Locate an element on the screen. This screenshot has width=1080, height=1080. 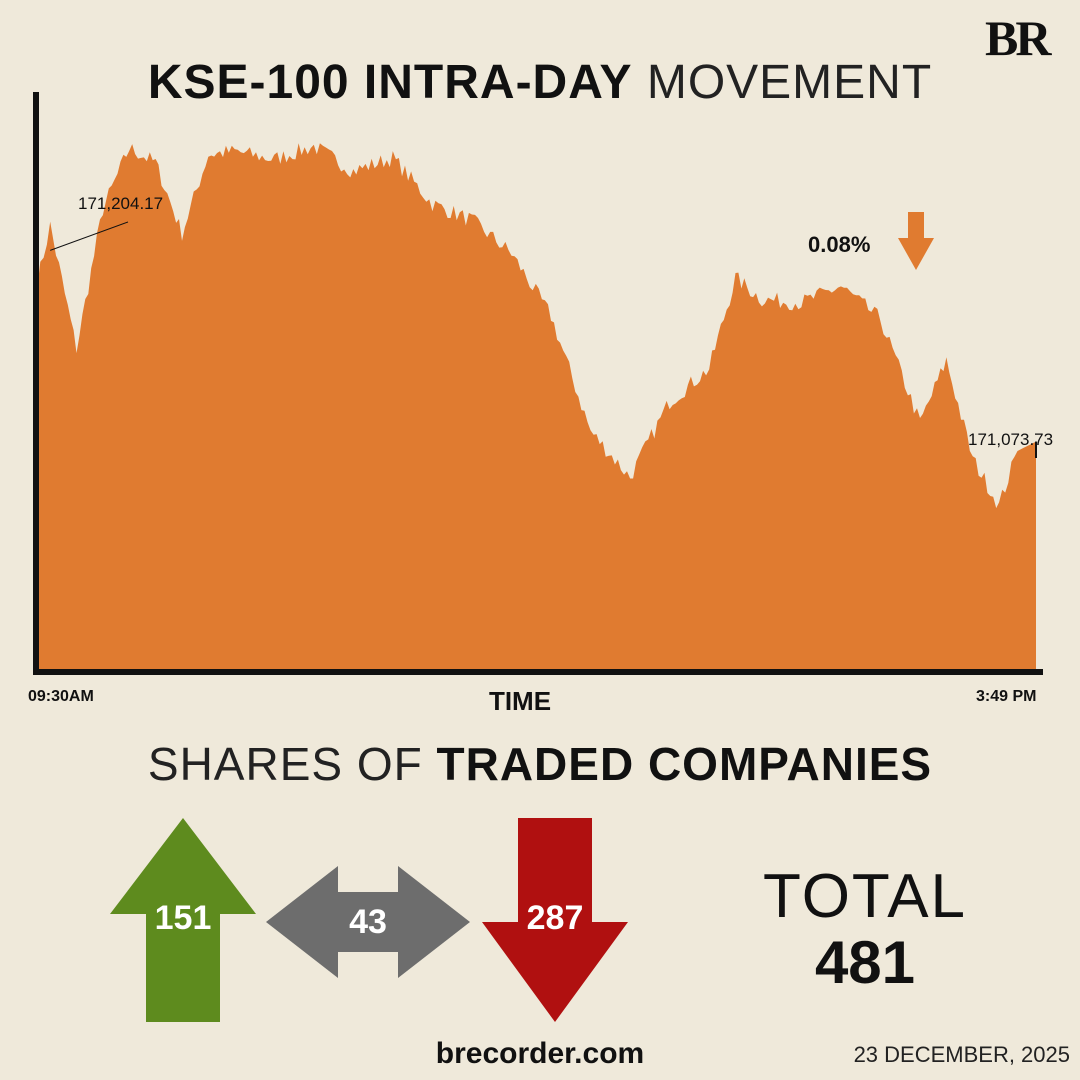
last-value-label: 171,073.73 is located at coordinates (1011, 439).